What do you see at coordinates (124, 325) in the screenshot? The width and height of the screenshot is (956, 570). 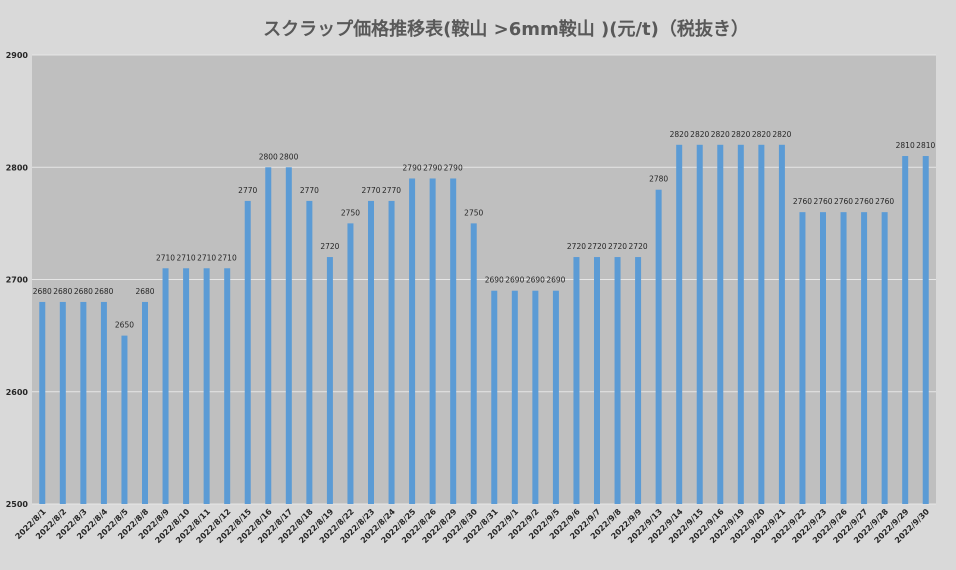 I see `data-label: 2650` at bounding box center [124, 325].